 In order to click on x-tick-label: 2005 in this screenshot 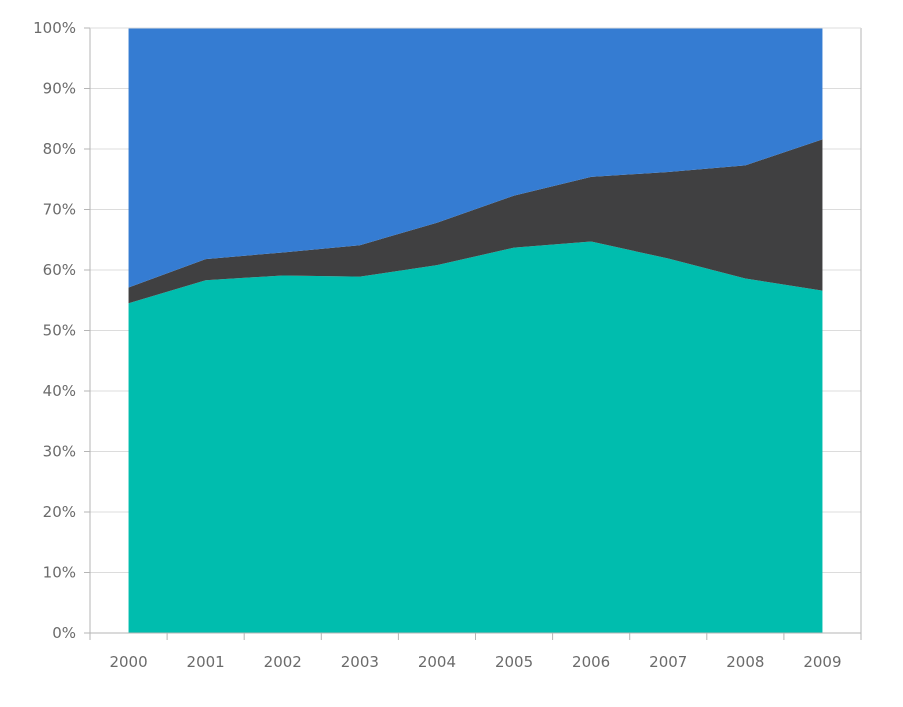, I will do `click(514, 662)`.